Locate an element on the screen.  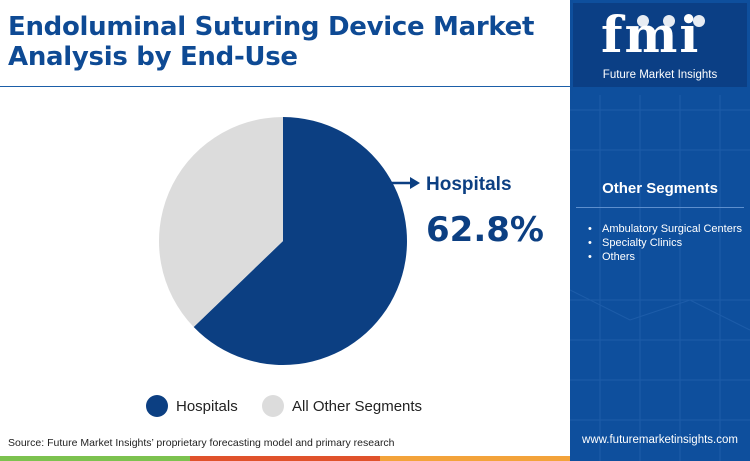
globe-icons is located at coordinates (671, 21).